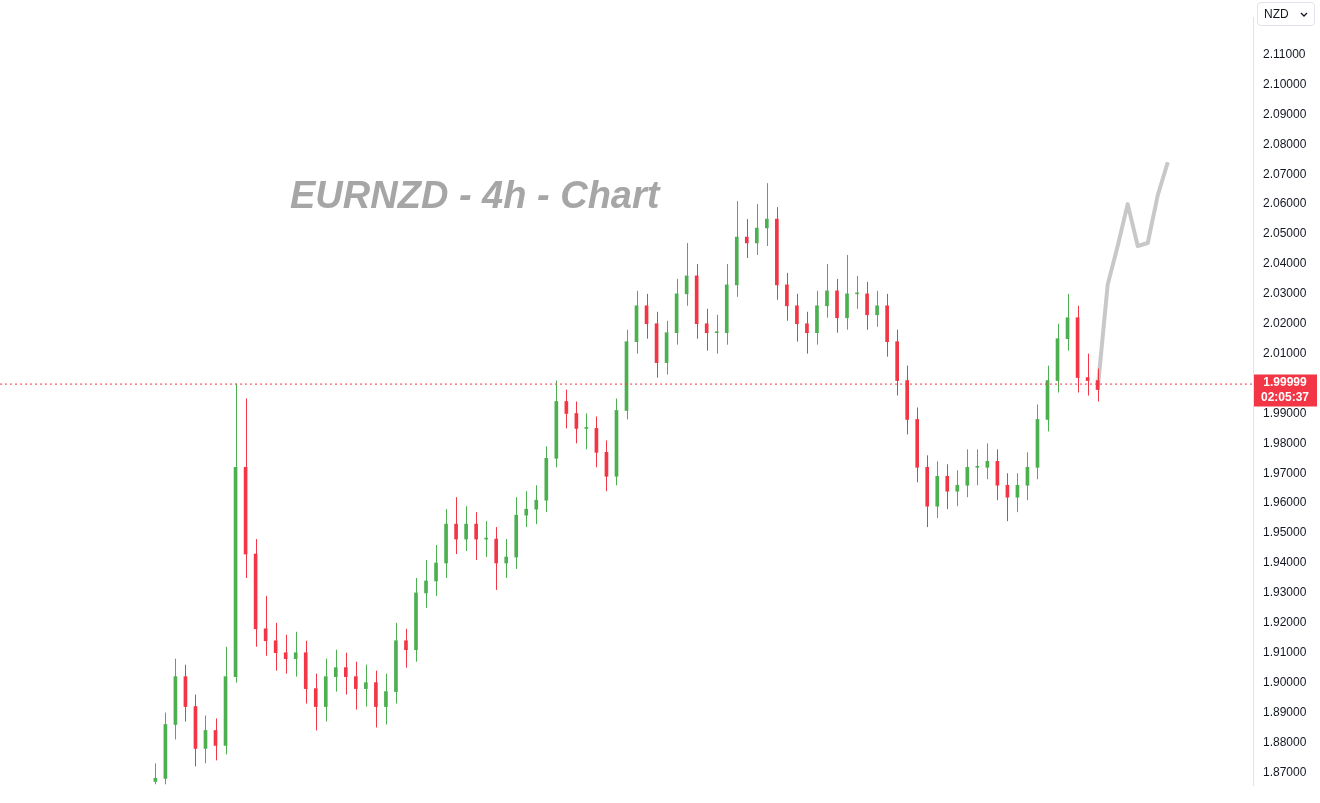 Image resolution: width=1320 pixels, height=803 pixels. I want to click on text: 02:05:37, so click(1285, 396).